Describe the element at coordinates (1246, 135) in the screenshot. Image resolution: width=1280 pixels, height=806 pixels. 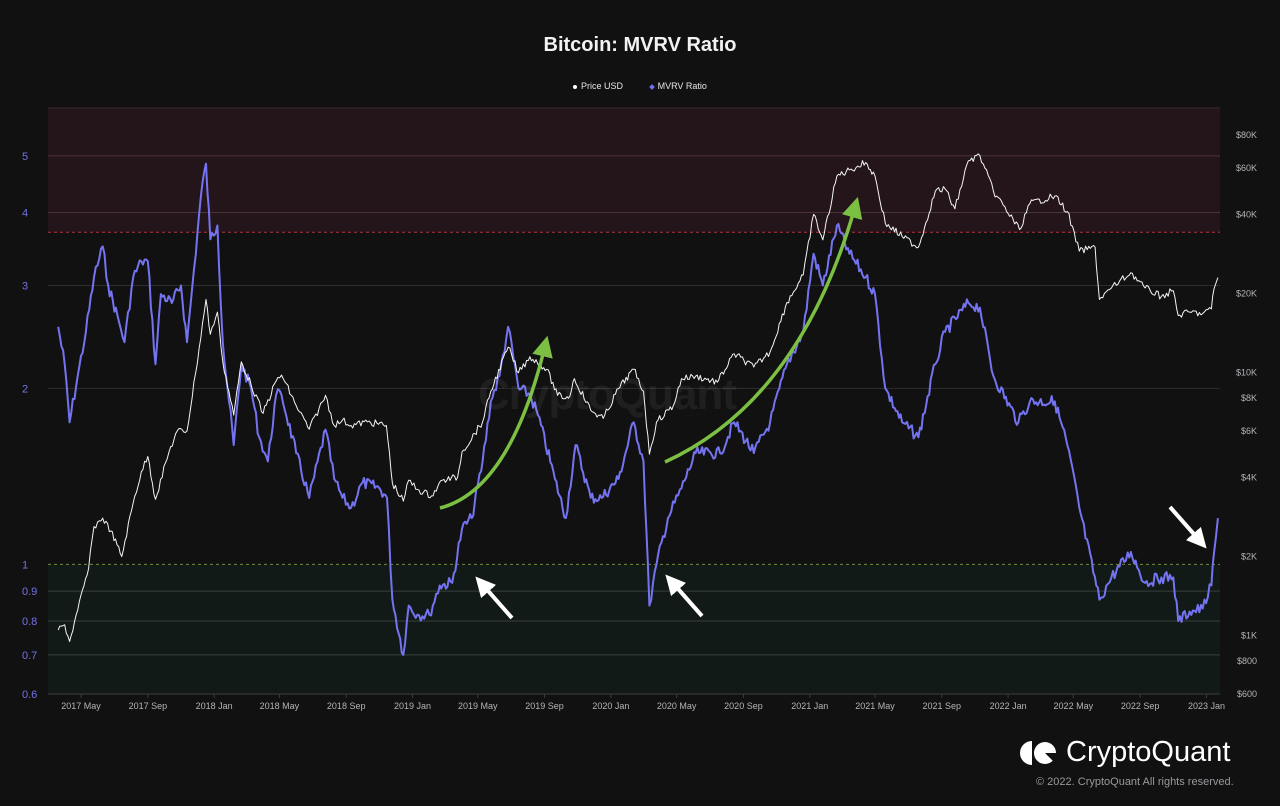
I see `y-right-tick: $80K` at that location.